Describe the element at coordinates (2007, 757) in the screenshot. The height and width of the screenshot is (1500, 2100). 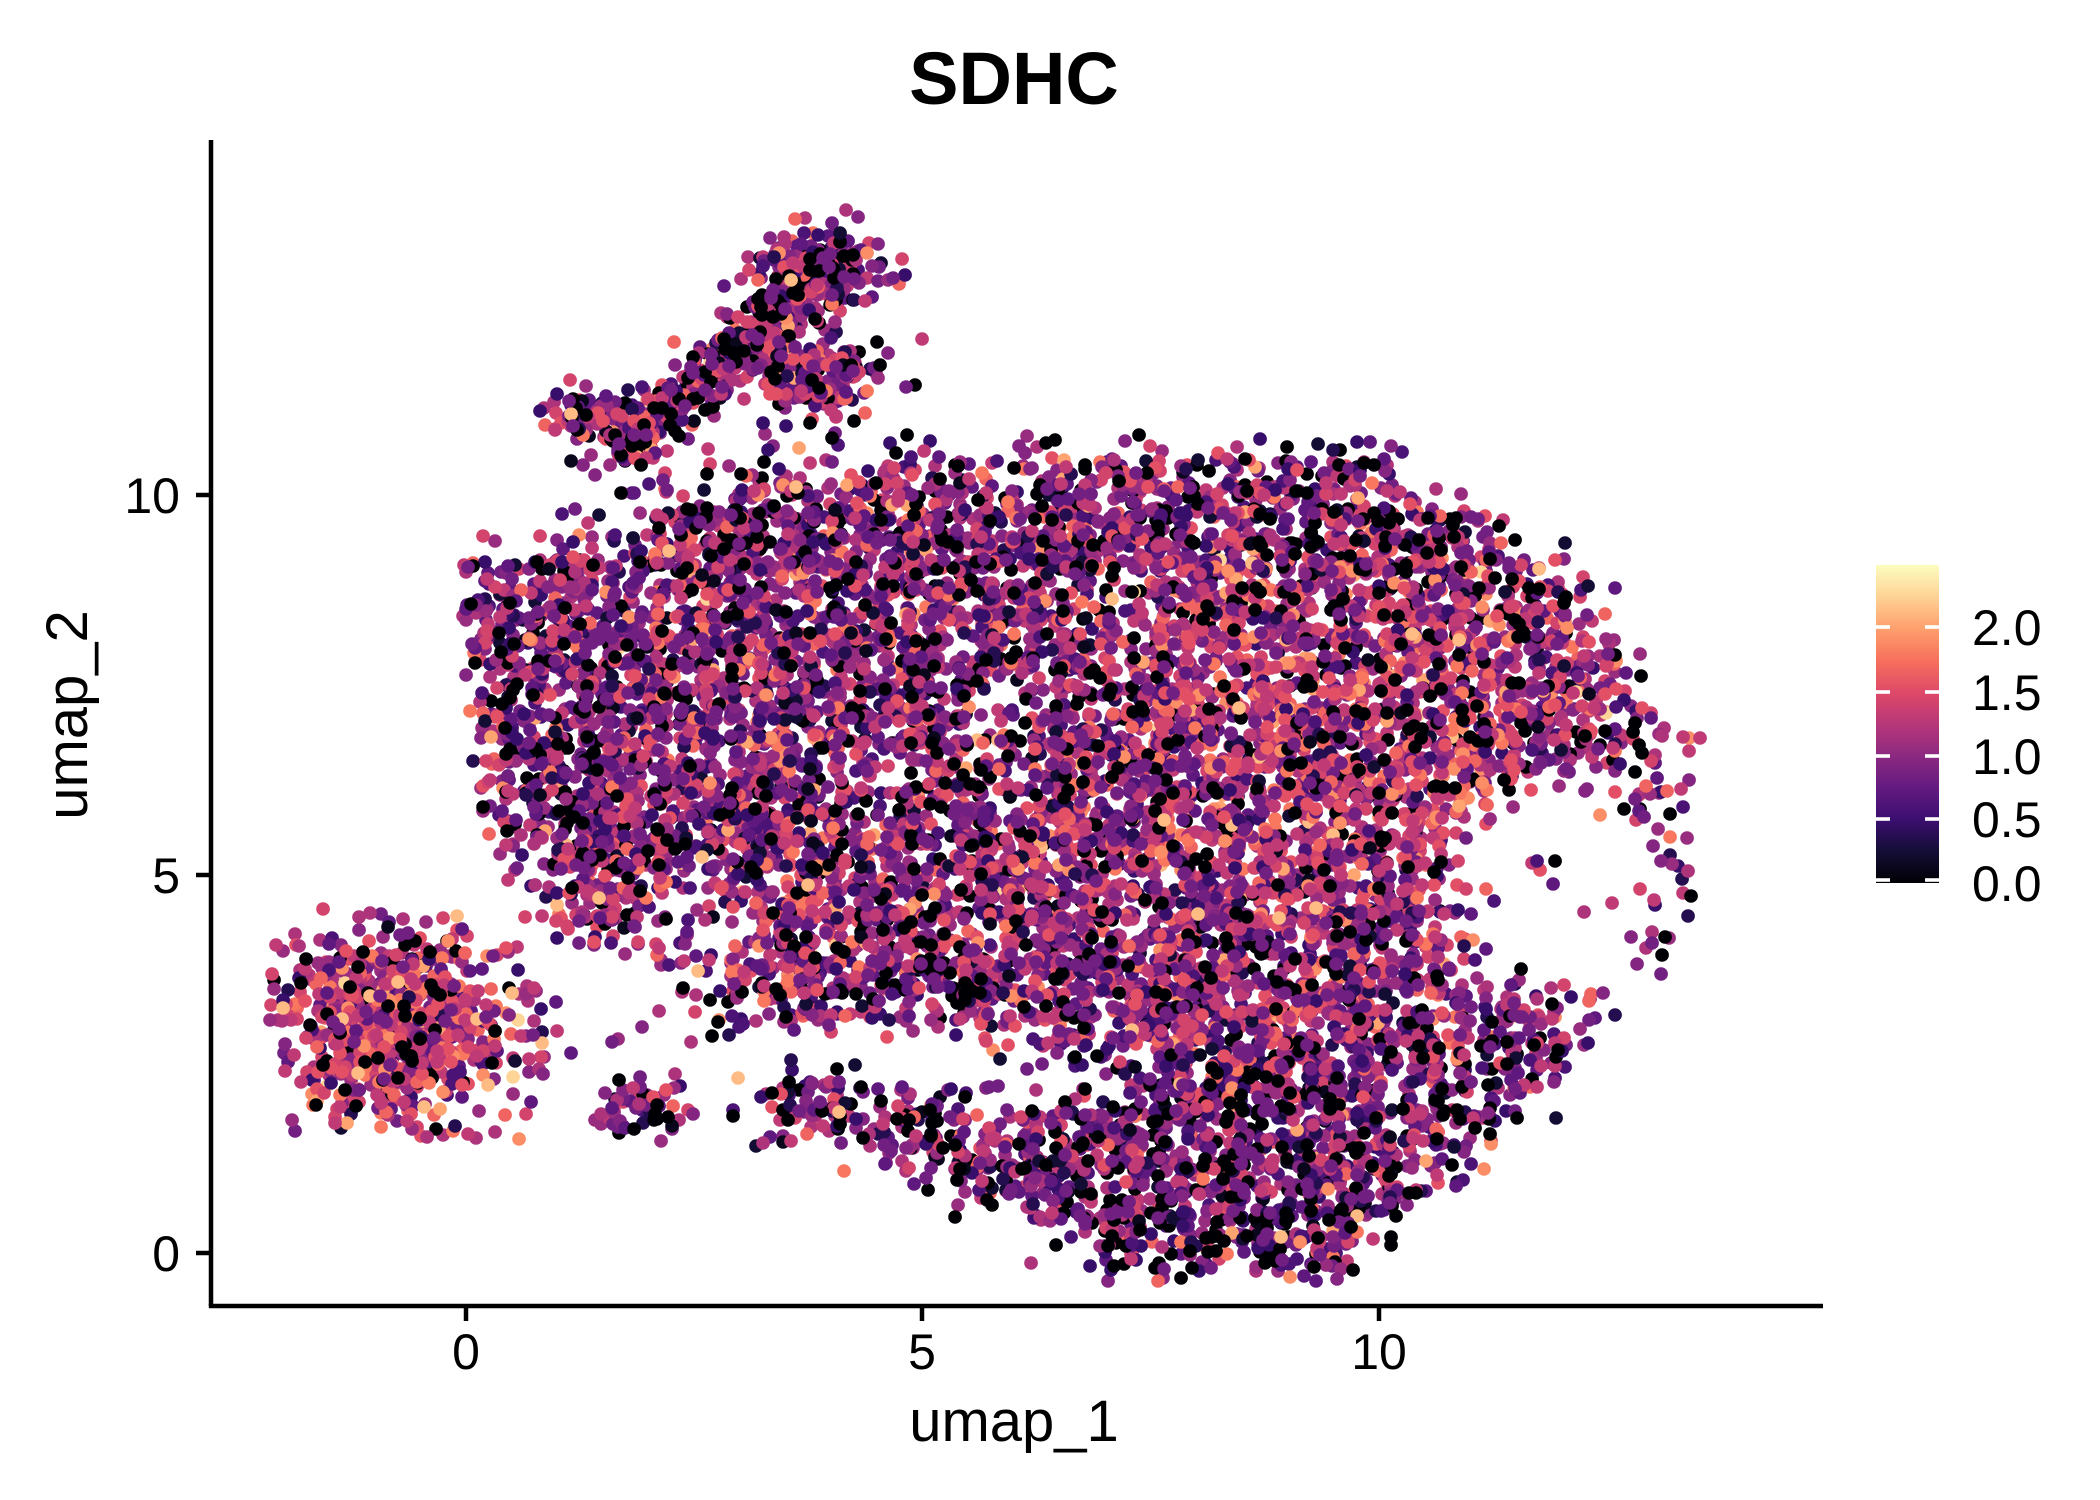
I see `svg-text: 1.0` at that location.